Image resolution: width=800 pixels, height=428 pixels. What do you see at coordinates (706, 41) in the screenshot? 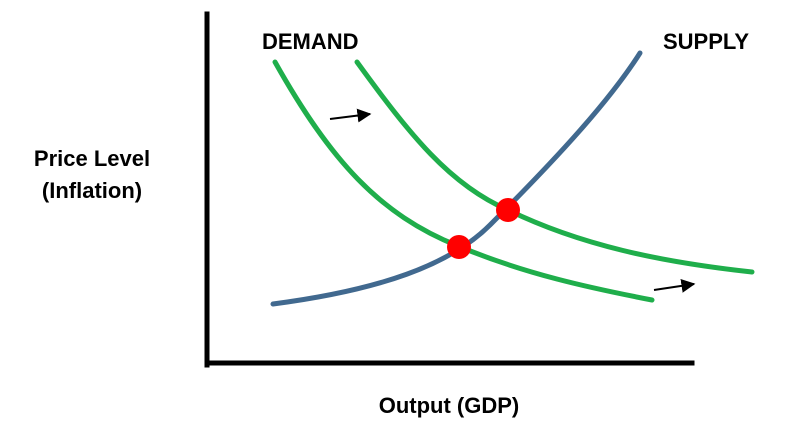
I see `supply-label: SUPPLY` at bounding box center [706, 41].